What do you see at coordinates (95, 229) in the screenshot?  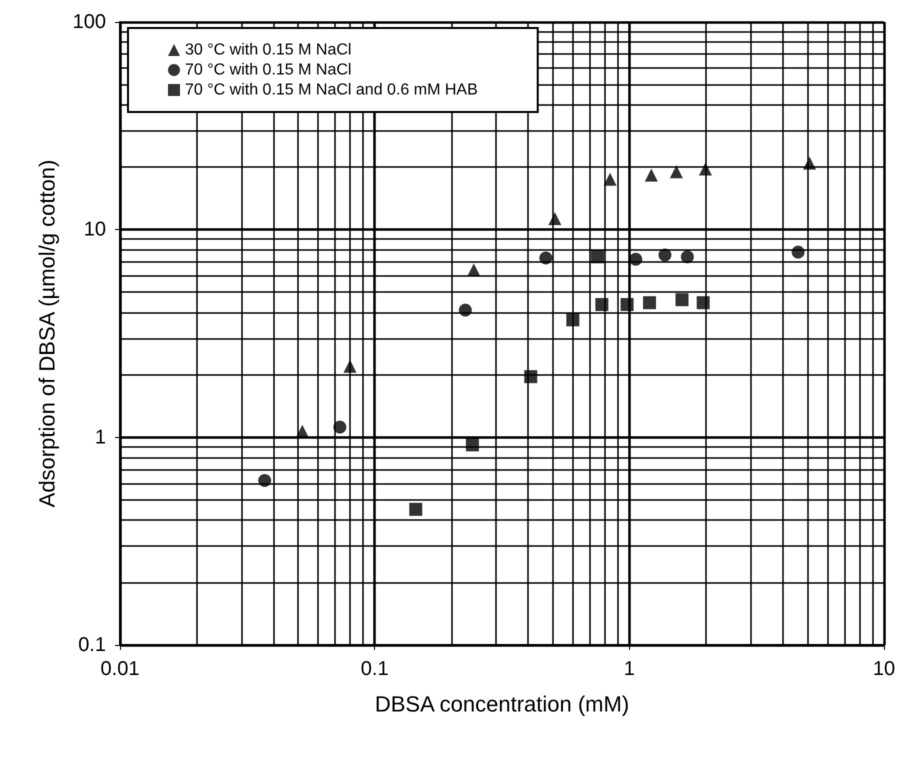 I see `y-tick-label: 10` at bounding box center [95, 229].